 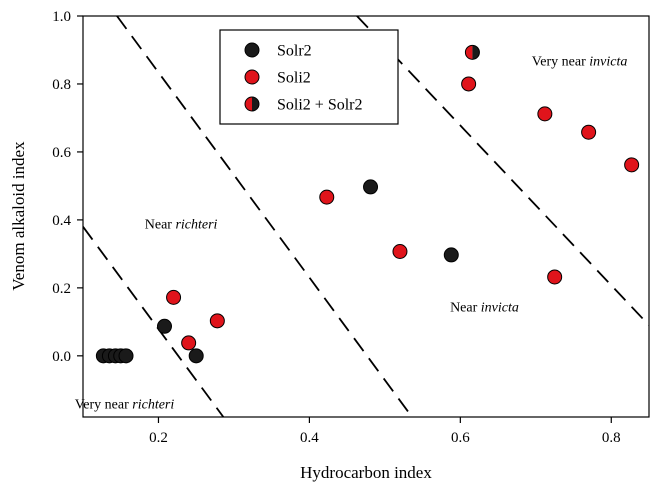 I want to click on x-tick-label: 0.8, so click(x=611, y=438).